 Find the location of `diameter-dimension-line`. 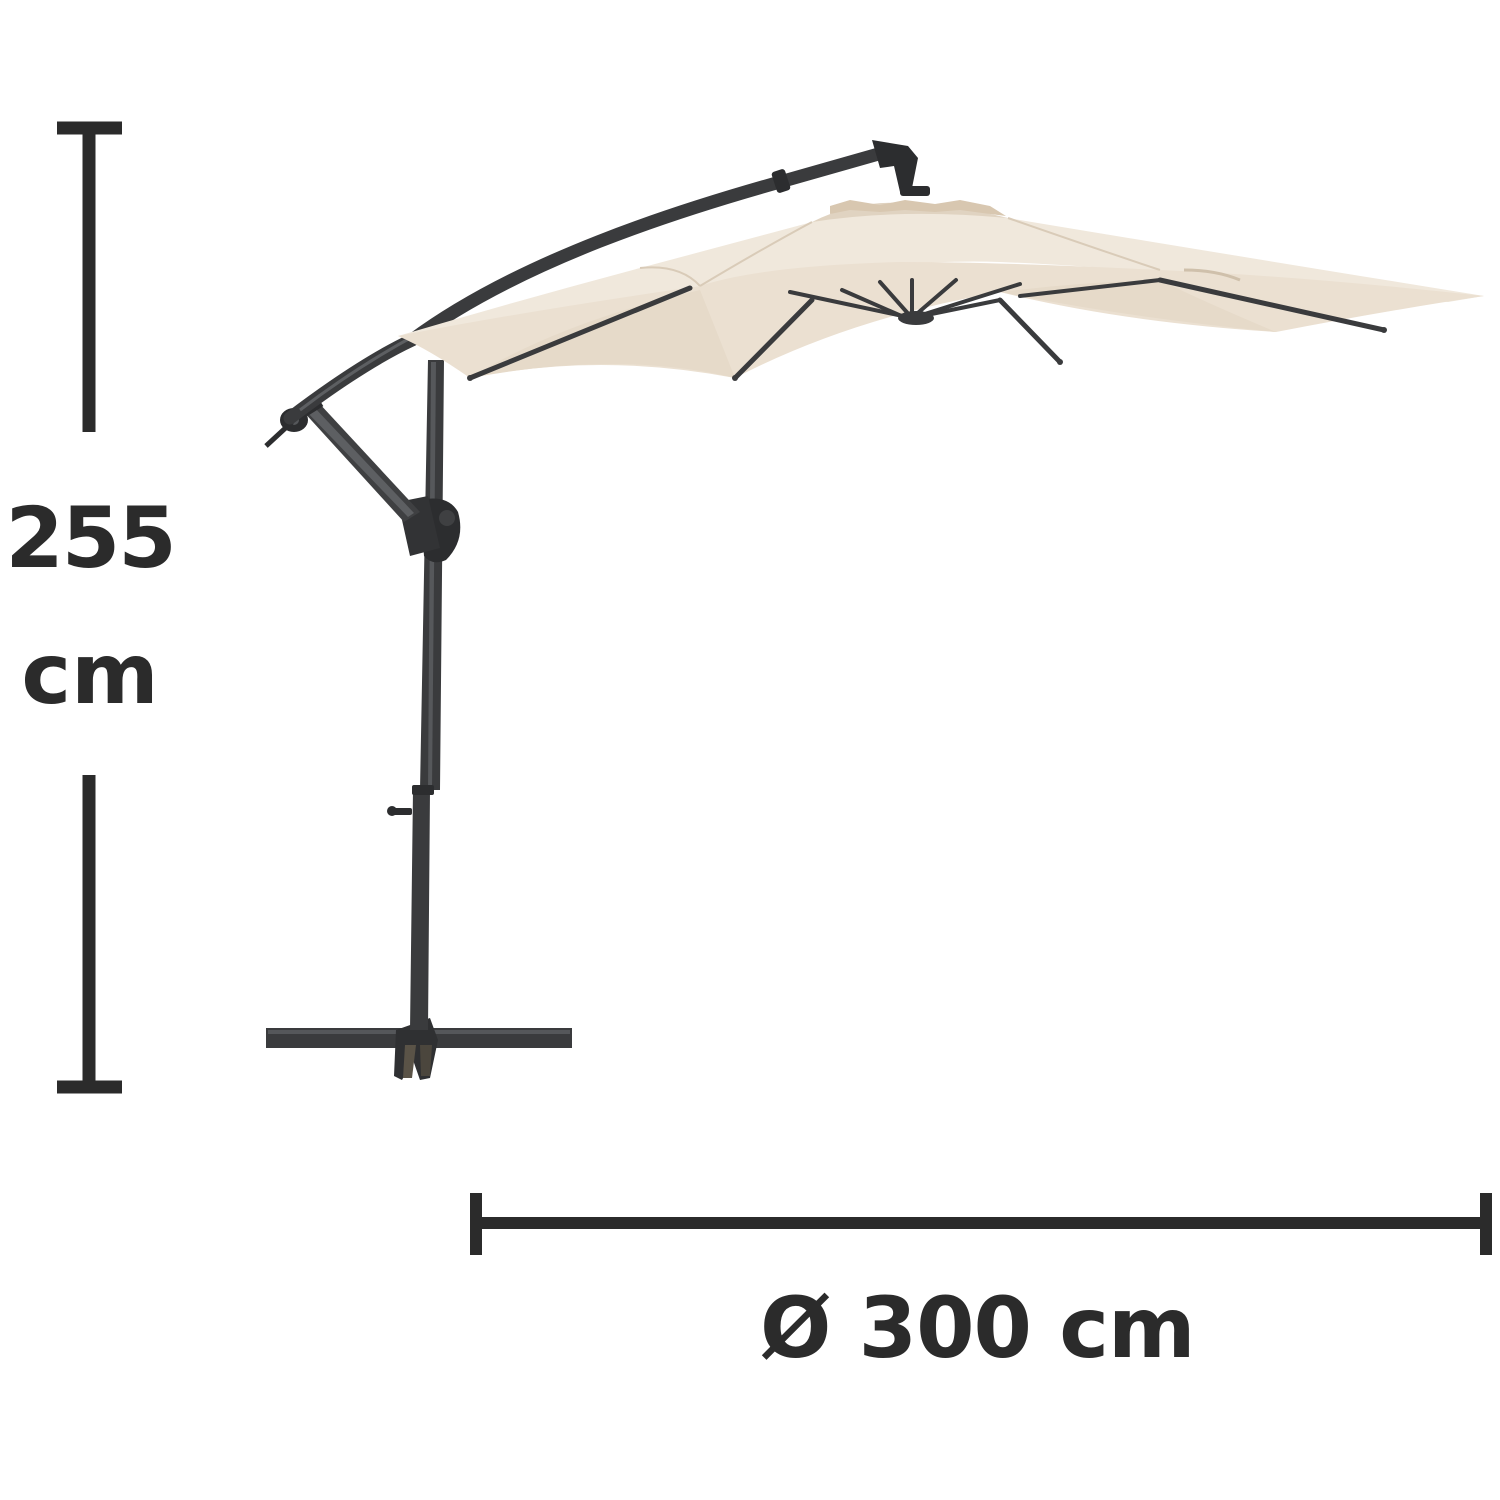

diameter-dimension-line is located at coordinates (981, 1224).